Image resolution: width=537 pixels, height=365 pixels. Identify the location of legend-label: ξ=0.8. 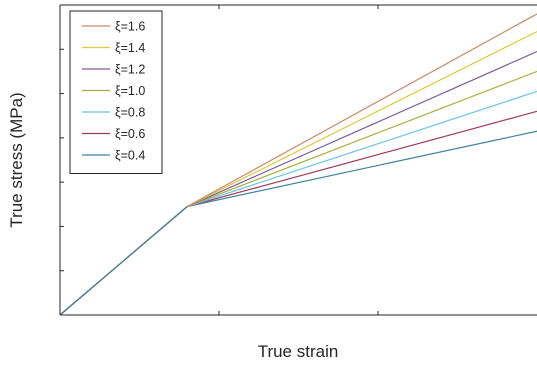
(130, 113).